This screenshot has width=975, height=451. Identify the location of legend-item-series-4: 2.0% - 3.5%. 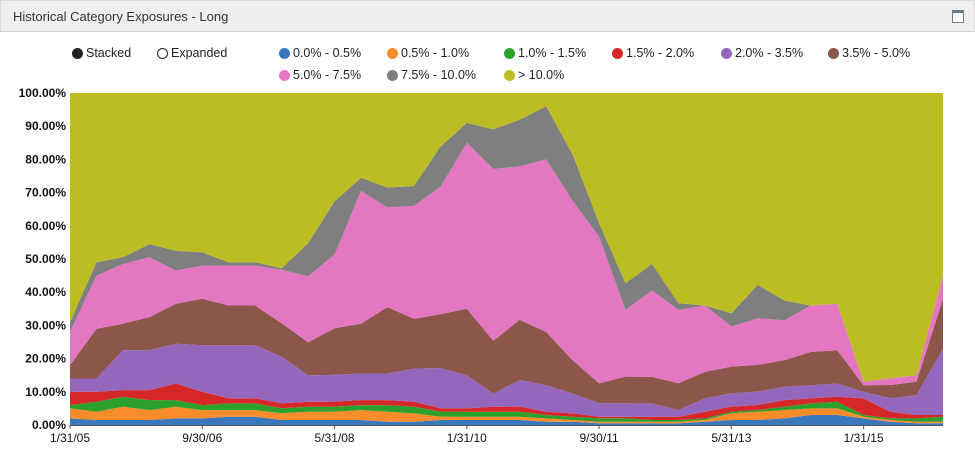
(762, 53).